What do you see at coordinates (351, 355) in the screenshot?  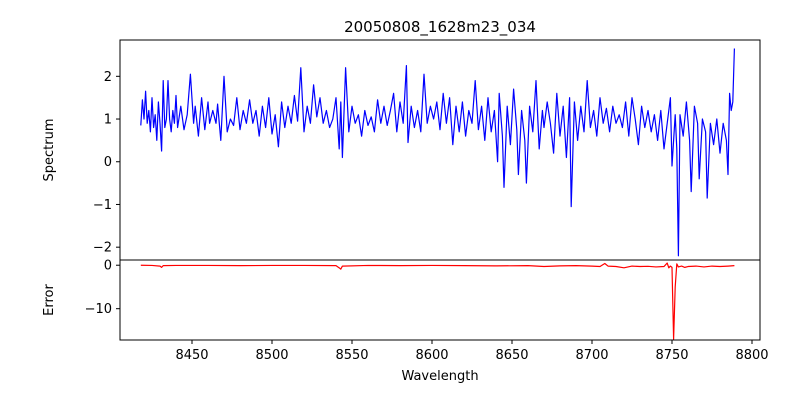 I see `x-tick-label: 8550` at bounding box center [351, 355].